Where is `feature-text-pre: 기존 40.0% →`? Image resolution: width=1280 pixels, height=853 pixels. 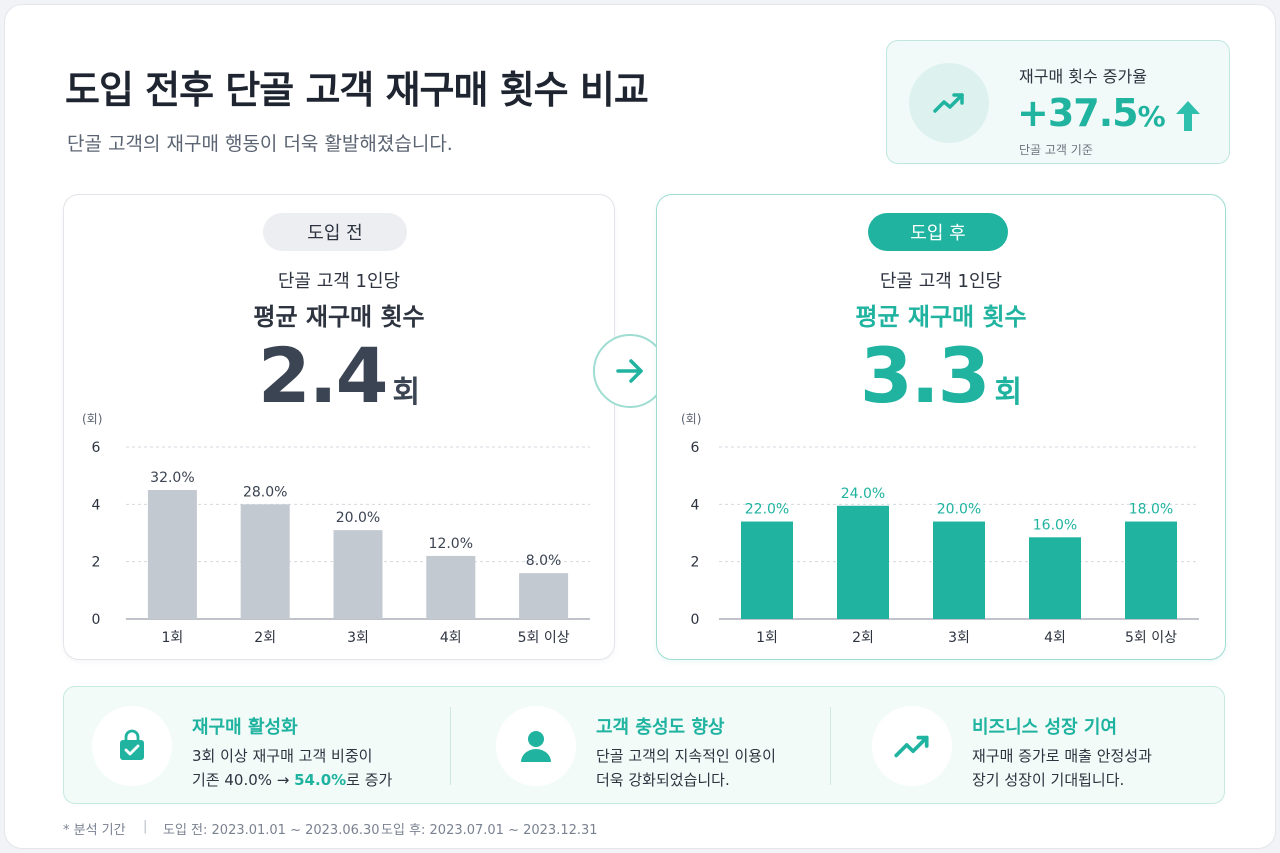 feature-text-pre: 기존 40.0% → is located at coordinates (243, 780).